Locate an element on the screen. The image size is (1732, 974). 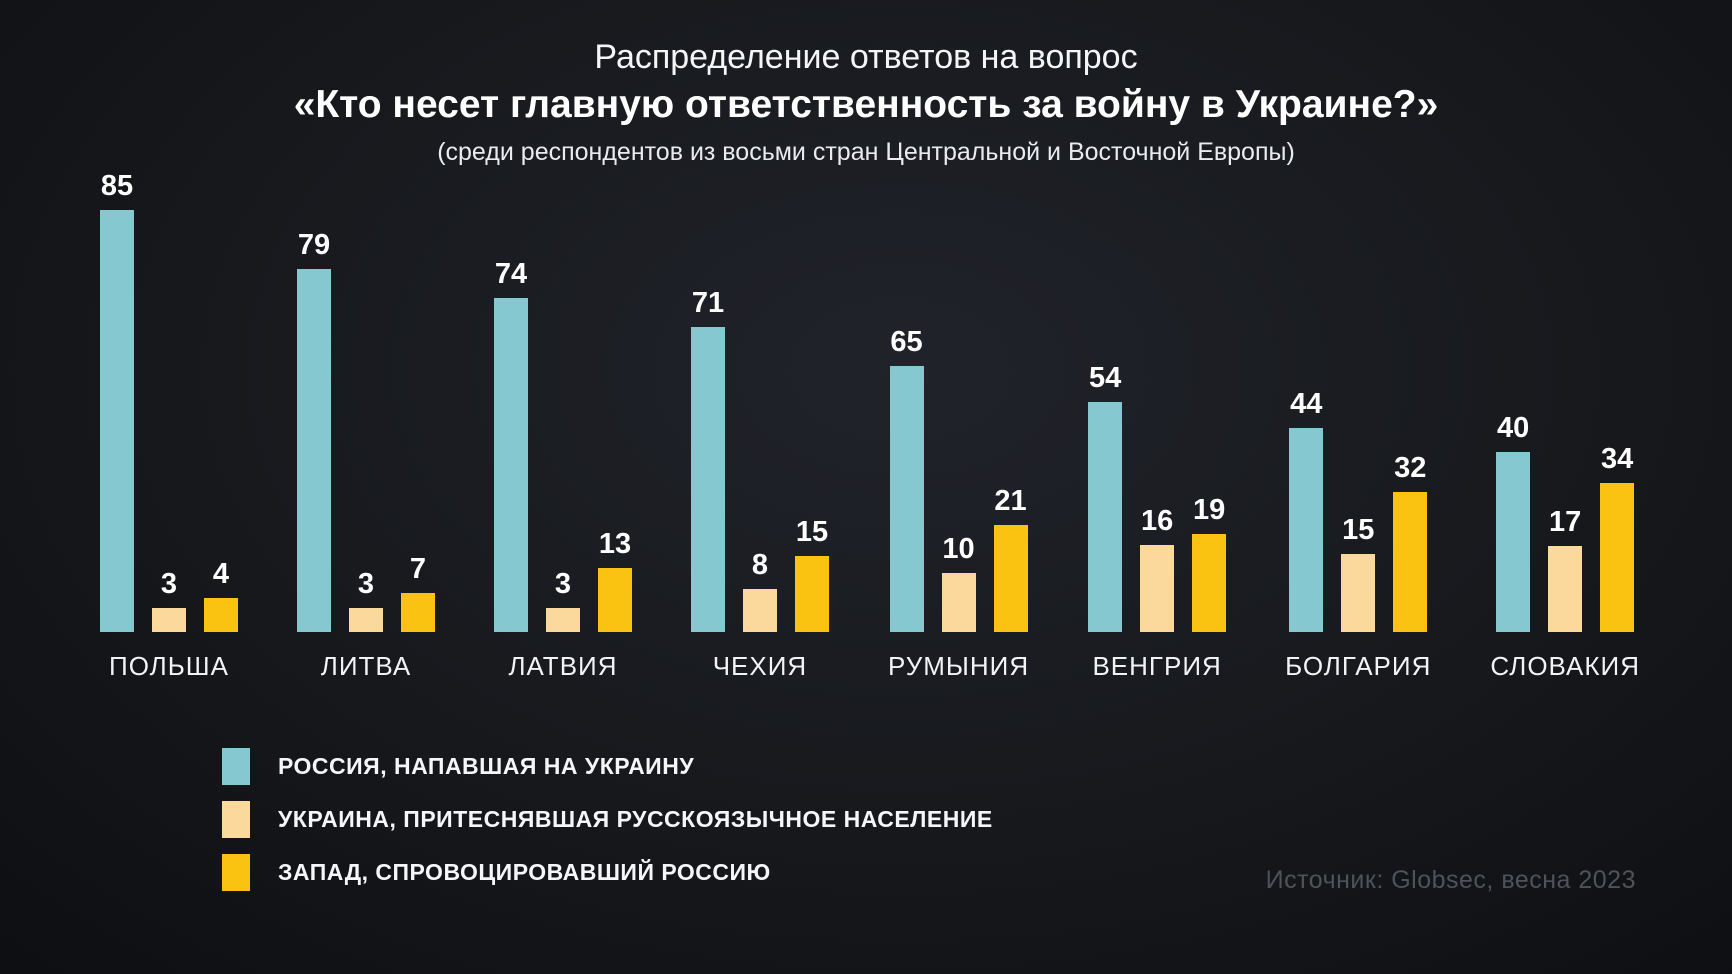
bar-column-russia: 65 is located at coordinates (906, 479).